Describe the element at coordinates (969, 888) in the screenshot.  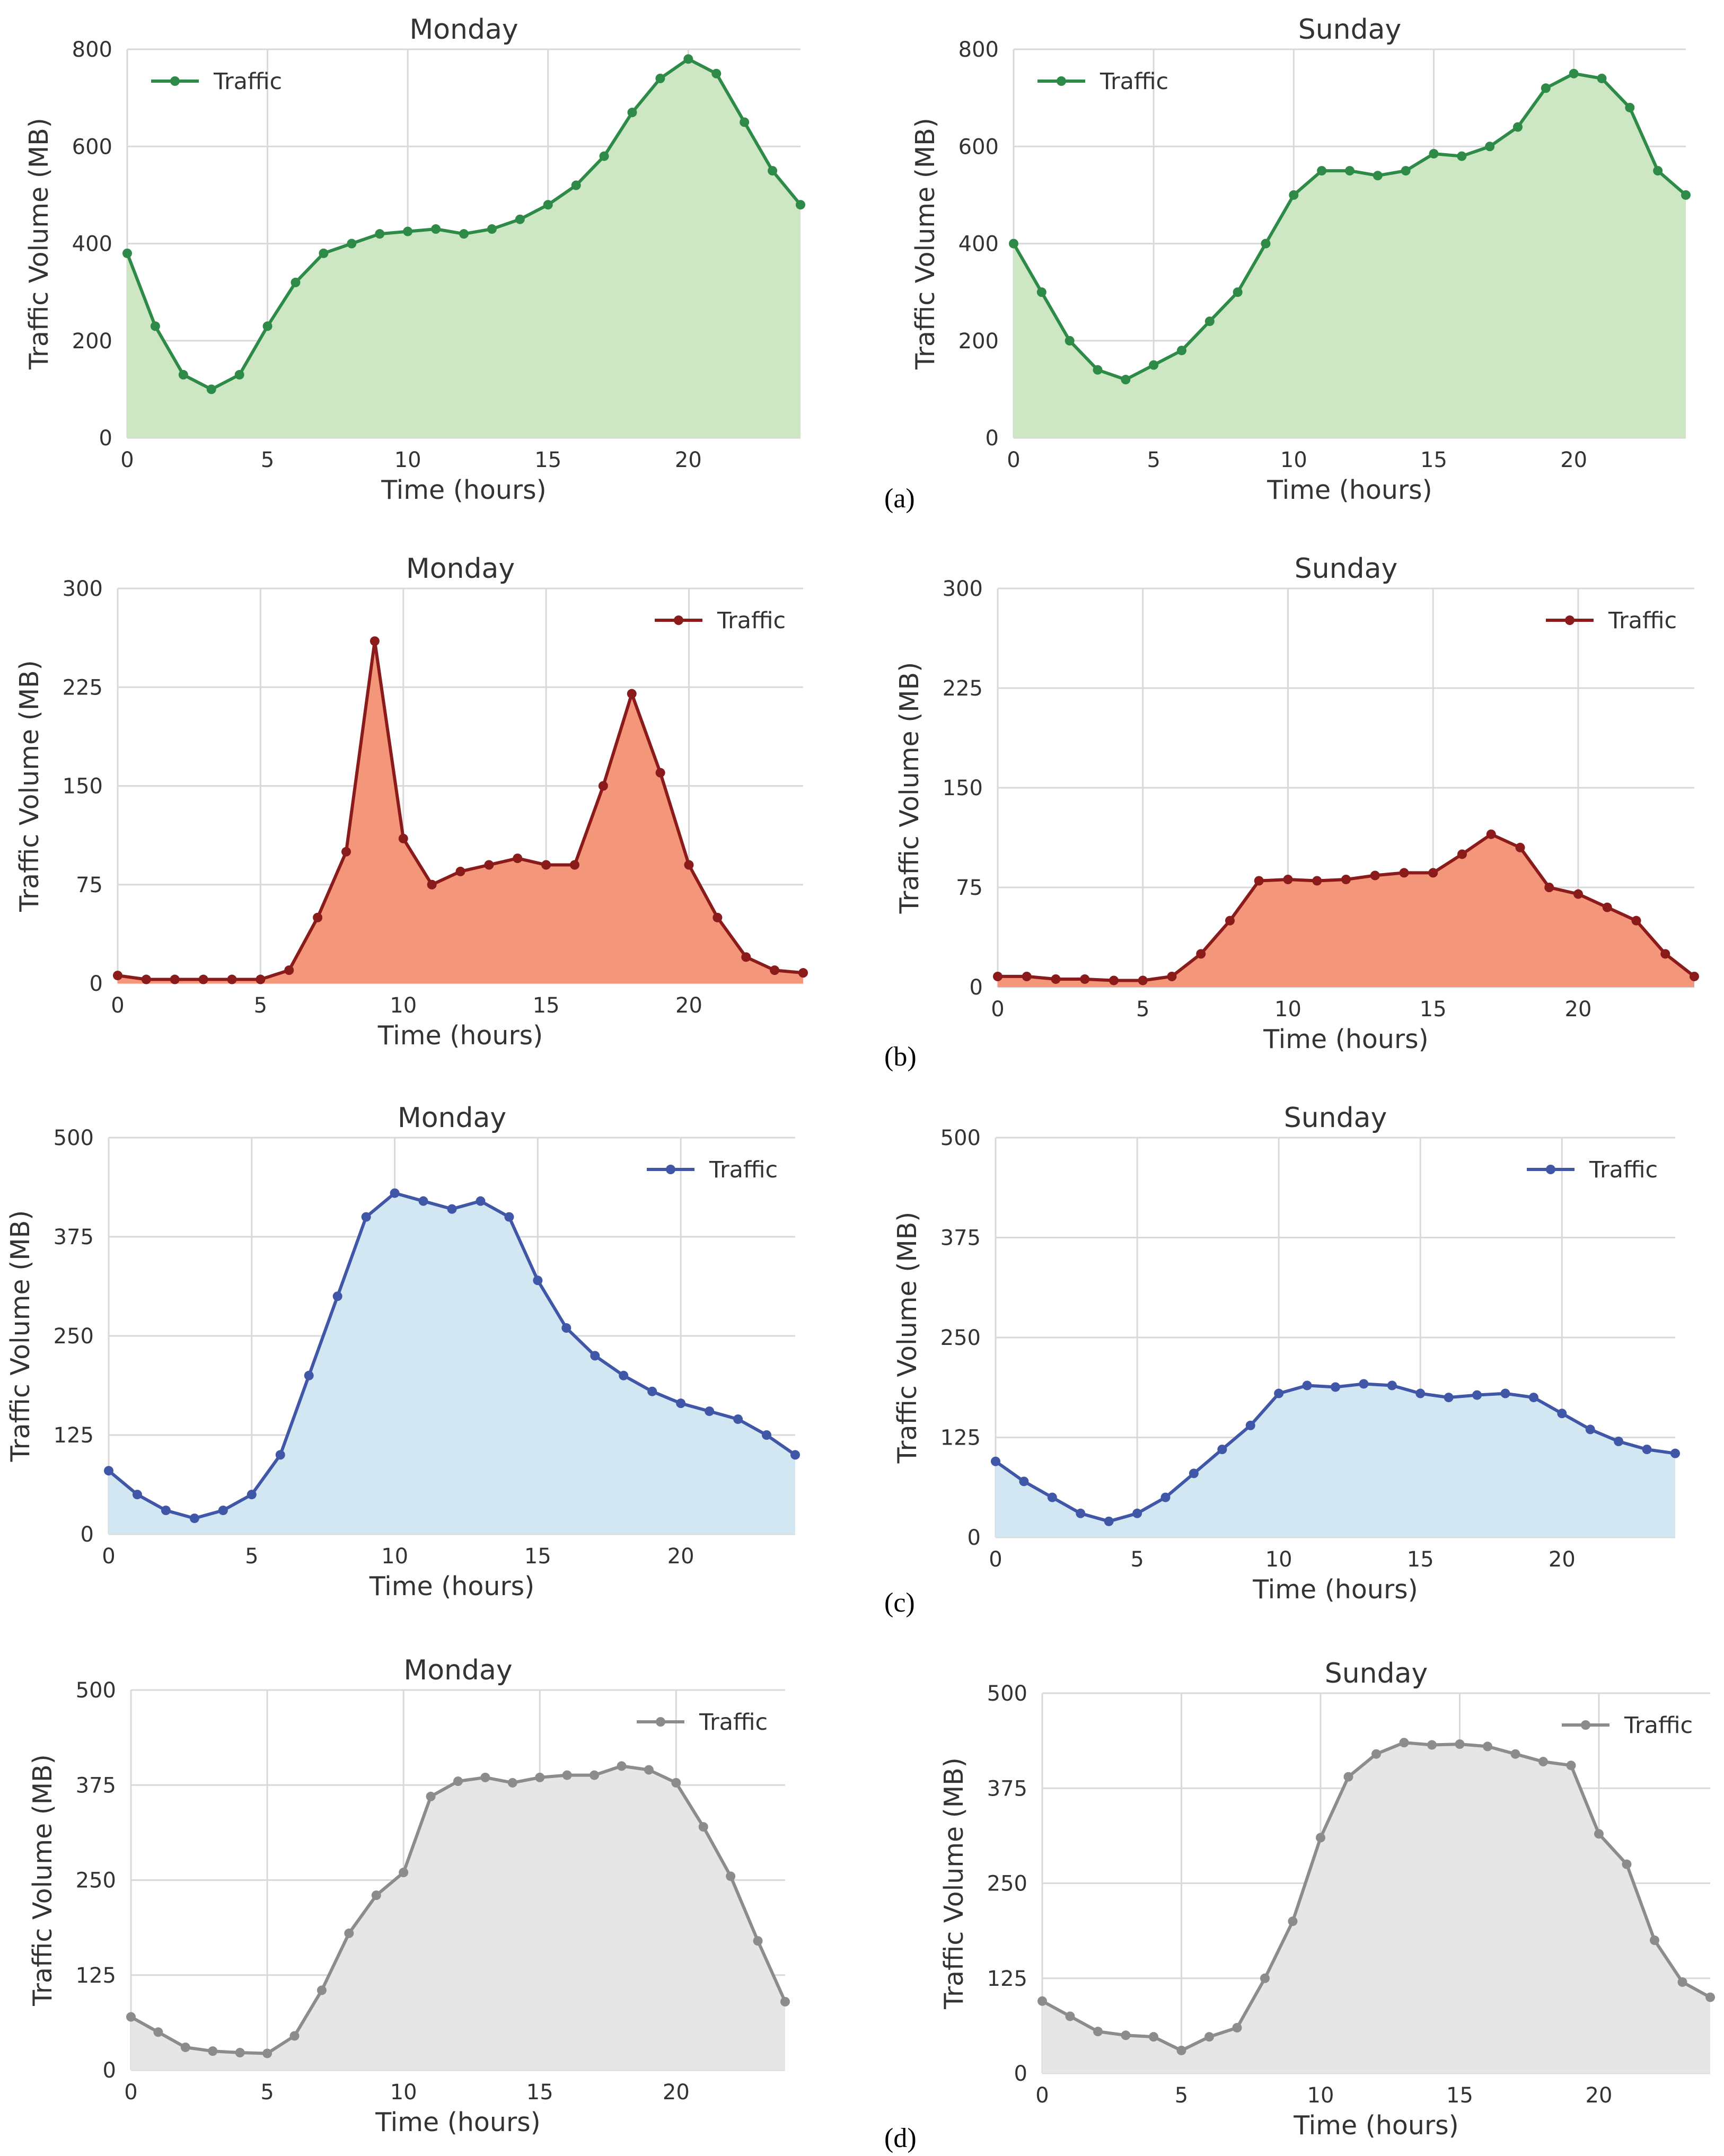
I see `y-tick-label: 75` at that location.